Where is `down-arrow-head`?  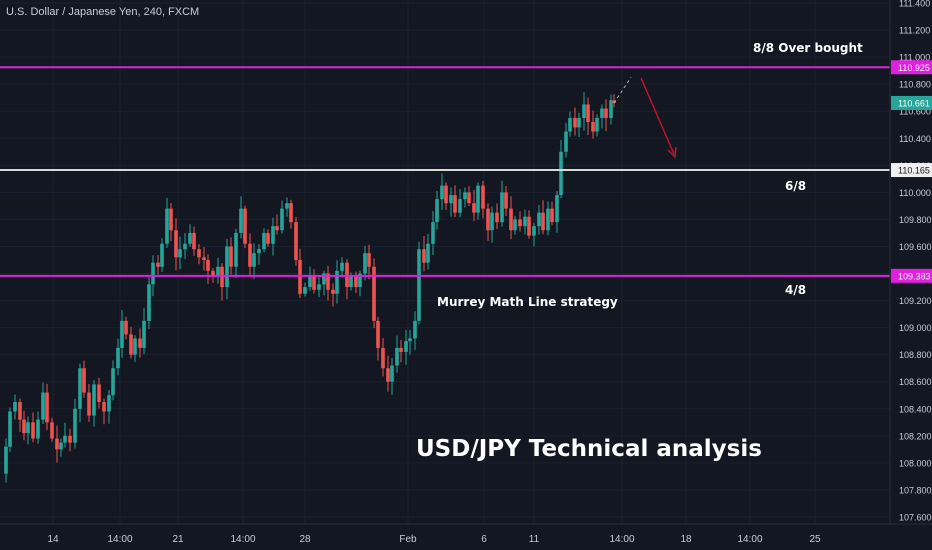 down-arrow-head is located at coordinates (672, 152).